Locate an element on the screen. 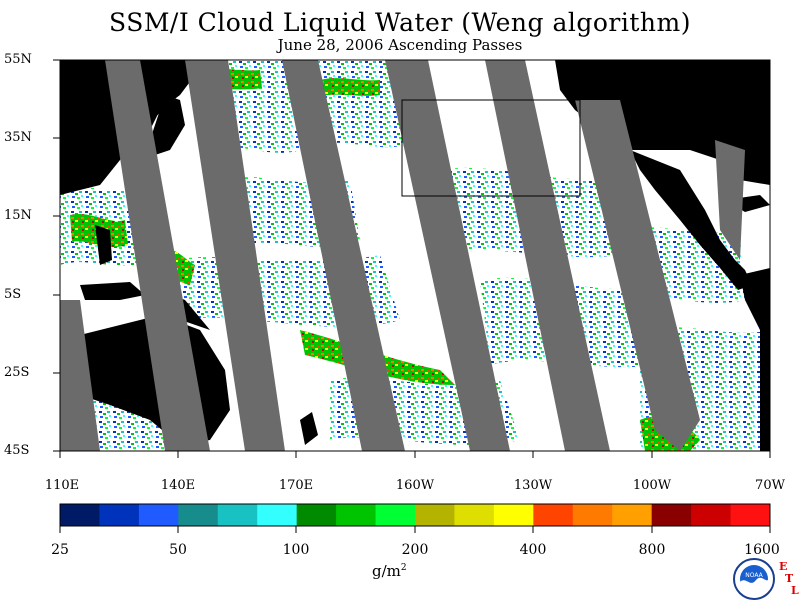 The image size is (800, 600). colorbar-ticks is located at coordinates (415, 529).